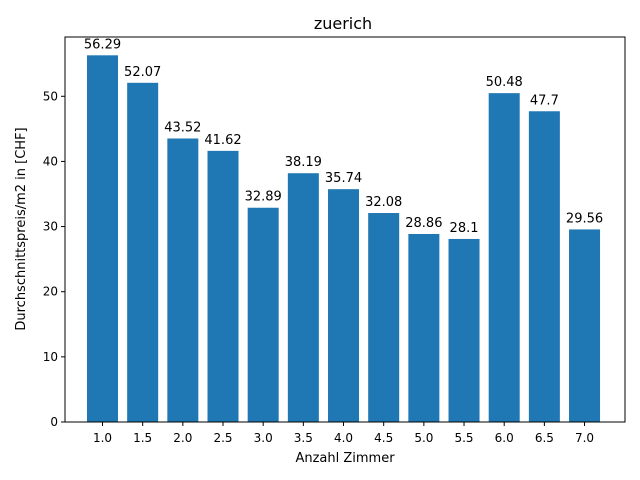 This screenshot has height=480, width=640. What do you see at coordinates (21, 228) in the screenshot?
I see `y-axis-label: Durchschnittspreis/m2 in [CHF]` at bounding box center [21, 228].